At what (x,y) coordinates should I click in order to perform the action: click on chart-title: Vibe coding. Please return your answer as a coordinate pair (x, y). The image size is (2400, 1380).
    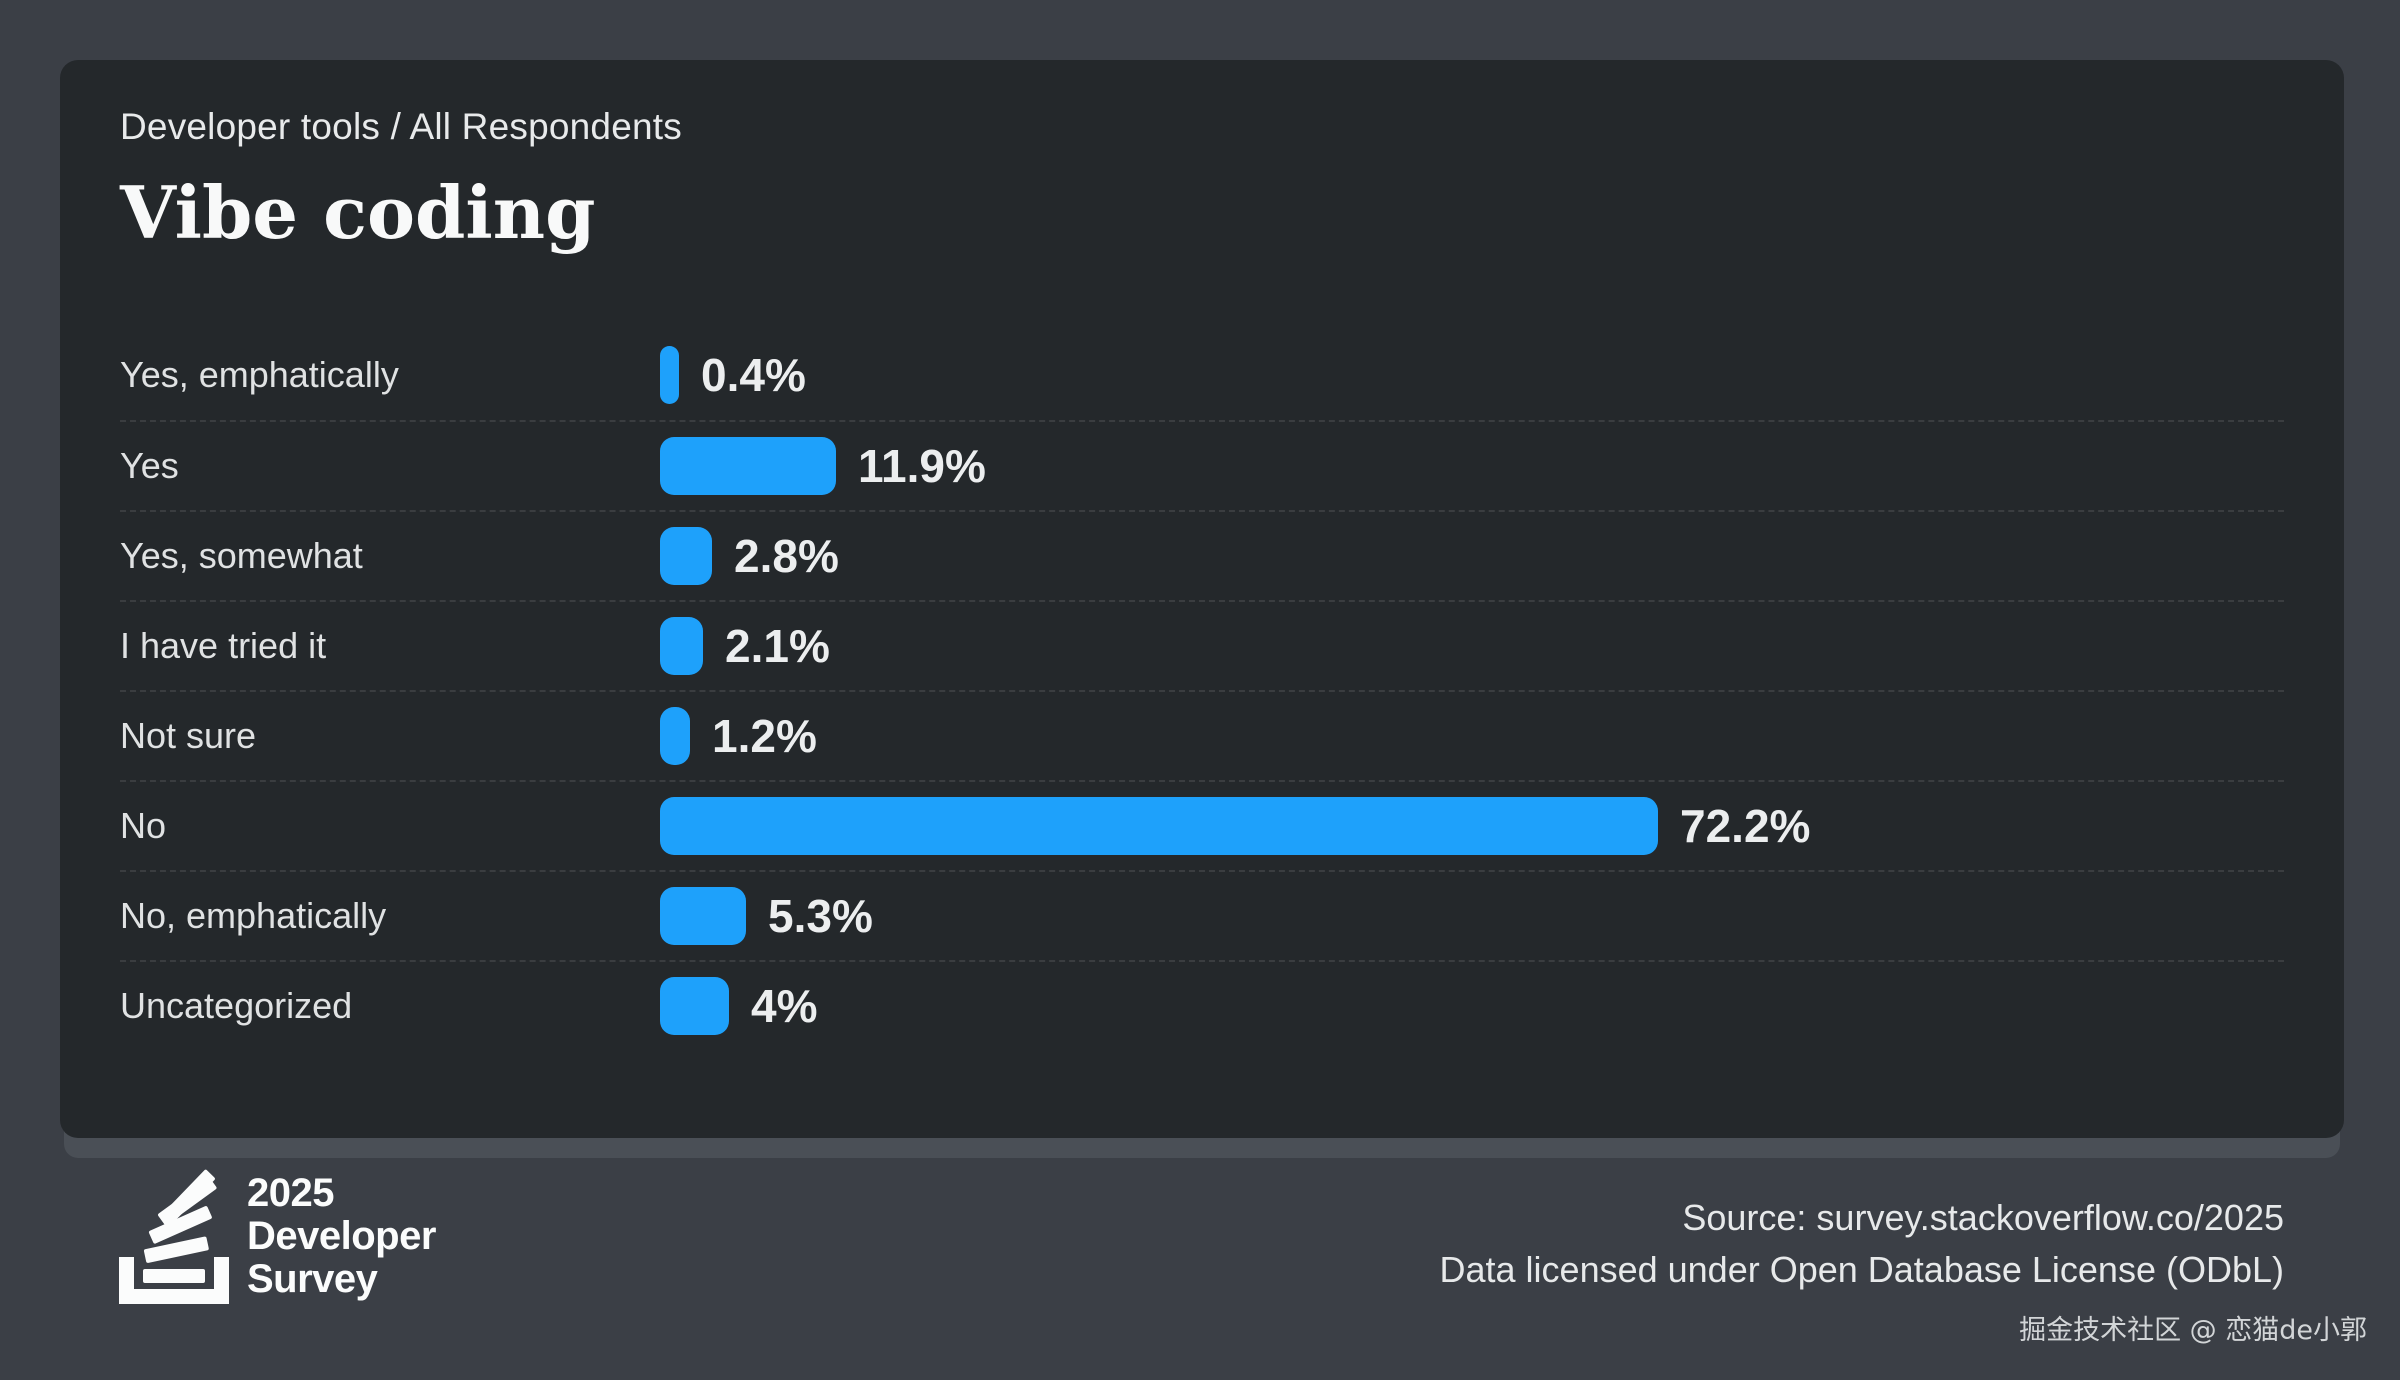
    Looking at the image, I should click on (358, 212).